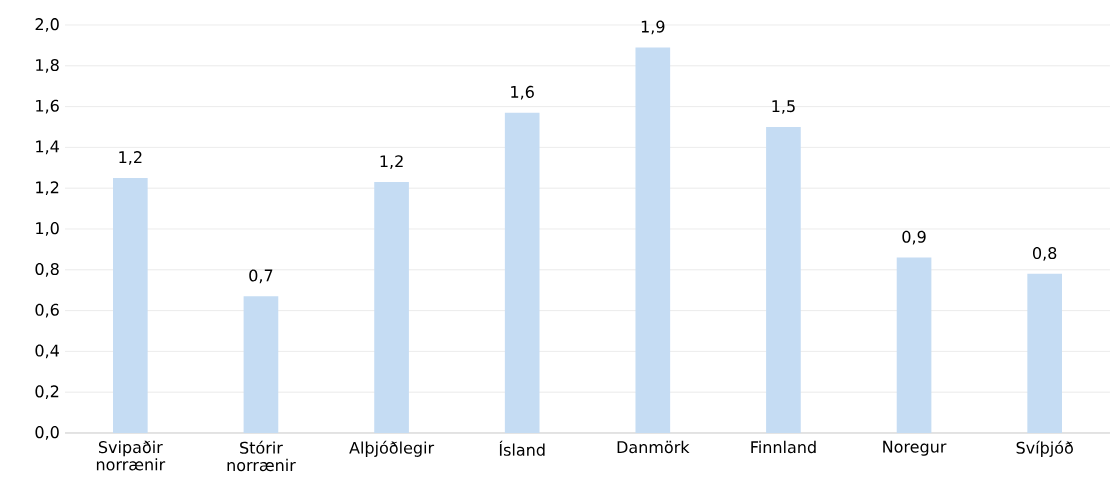  What do you see at coordinates (47, 310) in the screenshot?
I see `y-tick-label: 0,6` at bounding box center [47, 310].